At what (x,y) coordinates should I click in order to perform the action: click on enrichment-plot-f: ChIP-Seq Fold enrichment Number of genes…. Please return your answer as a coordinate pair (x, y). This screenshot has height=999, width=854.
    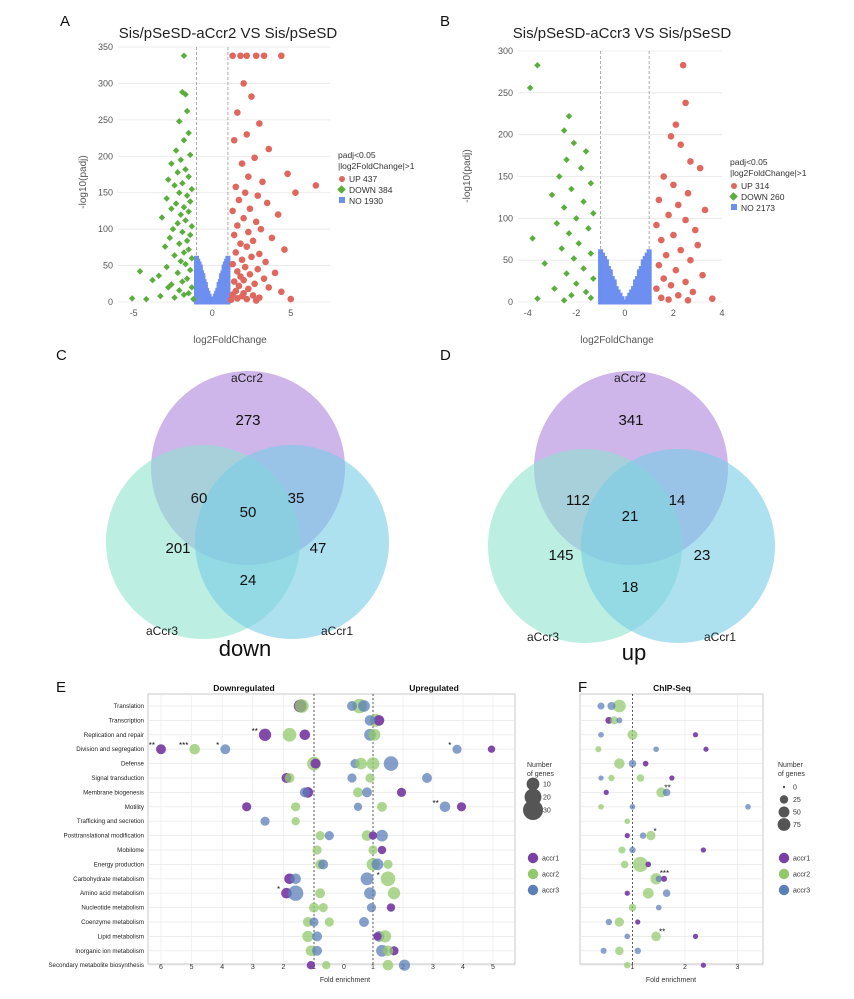
    Looking at the image, I should click on (694, 833).